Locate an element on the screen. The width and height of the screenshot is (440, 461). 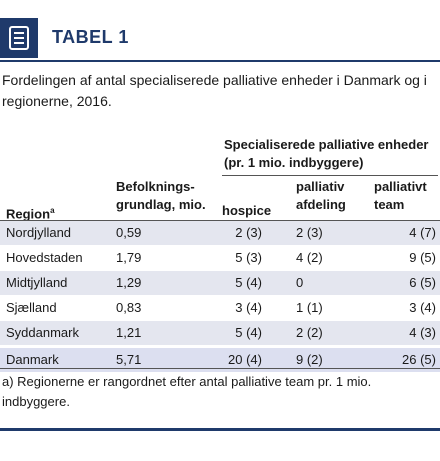
header-divider is located at coordinates (220, 61).